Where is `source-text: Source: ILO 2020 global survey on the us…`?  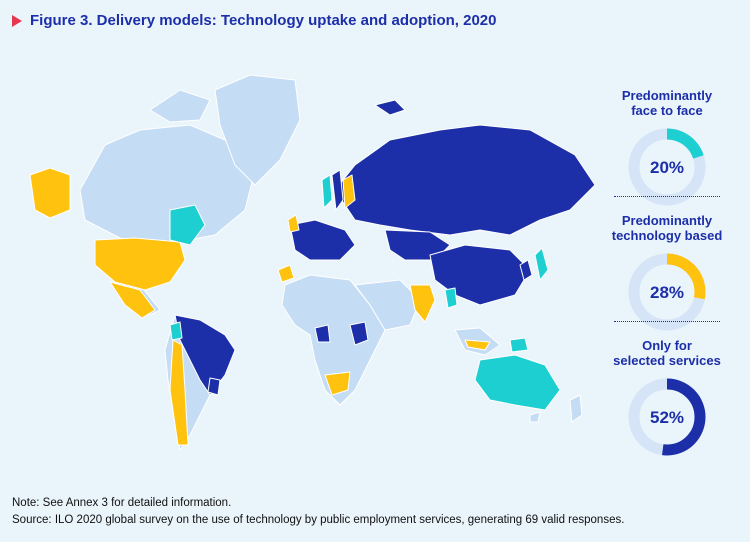
source-text: Source: ILO 2020 global survey on the us… is located at coordinates (318, 520).